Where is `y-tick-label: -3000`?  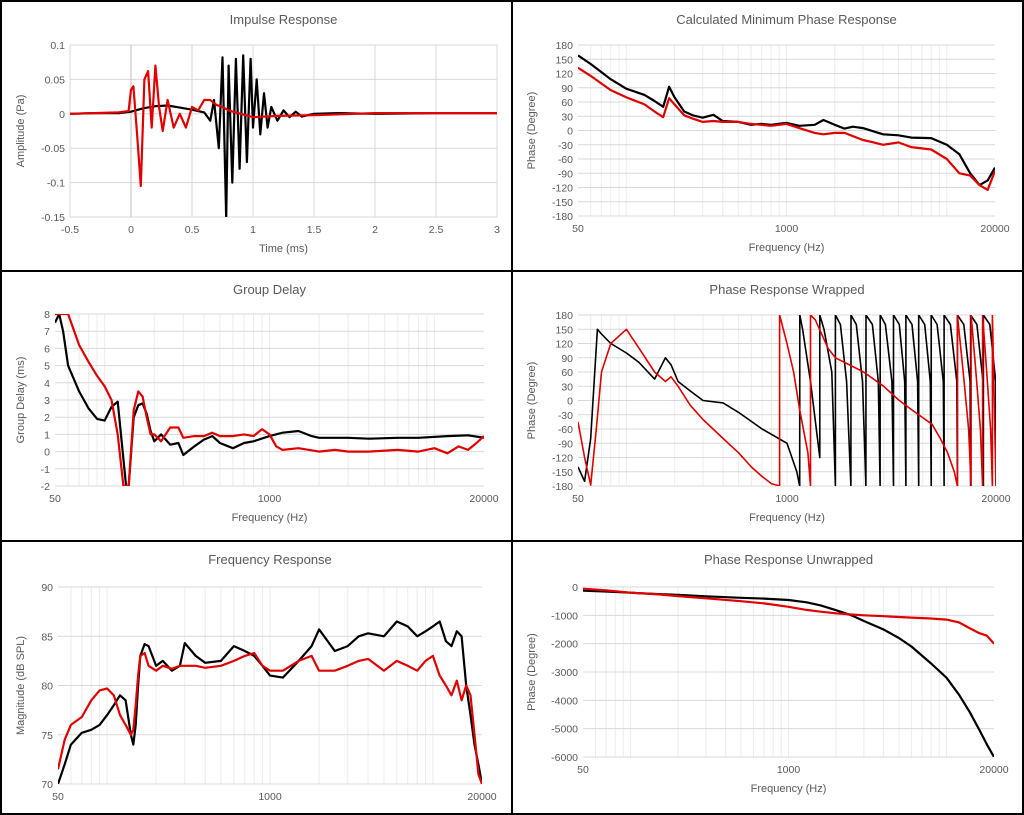 y-tick-label: -3000 is located at coordinates (564, 673).